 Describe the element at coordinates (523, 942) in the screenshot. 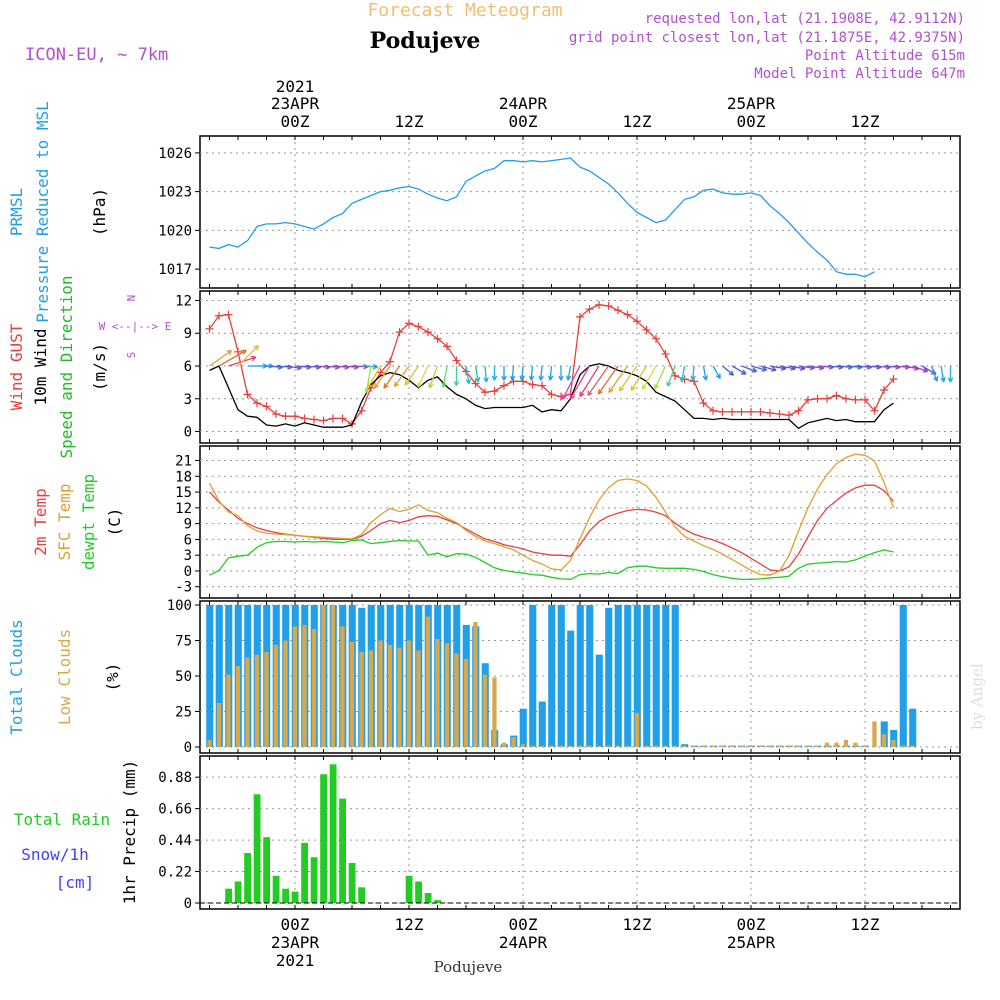

I see `bottom-axis-date: 24APR` at that location.